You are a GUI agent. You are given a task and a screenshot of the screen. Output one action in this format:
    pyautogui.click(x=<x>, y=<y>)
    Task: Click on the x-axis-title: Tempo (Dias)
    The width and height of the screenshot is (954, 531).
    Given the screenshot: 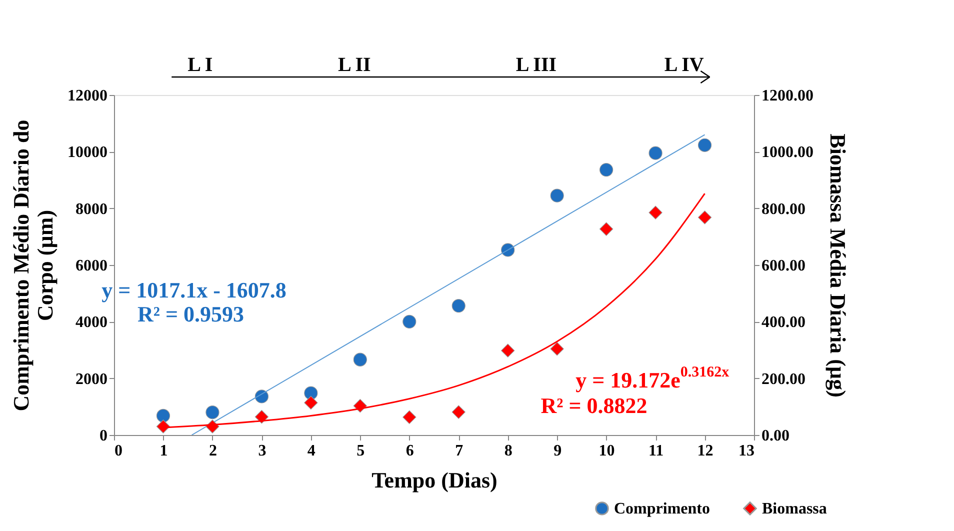 What is the action you would take?
    pyautogui.click(x=435, y=480)
    